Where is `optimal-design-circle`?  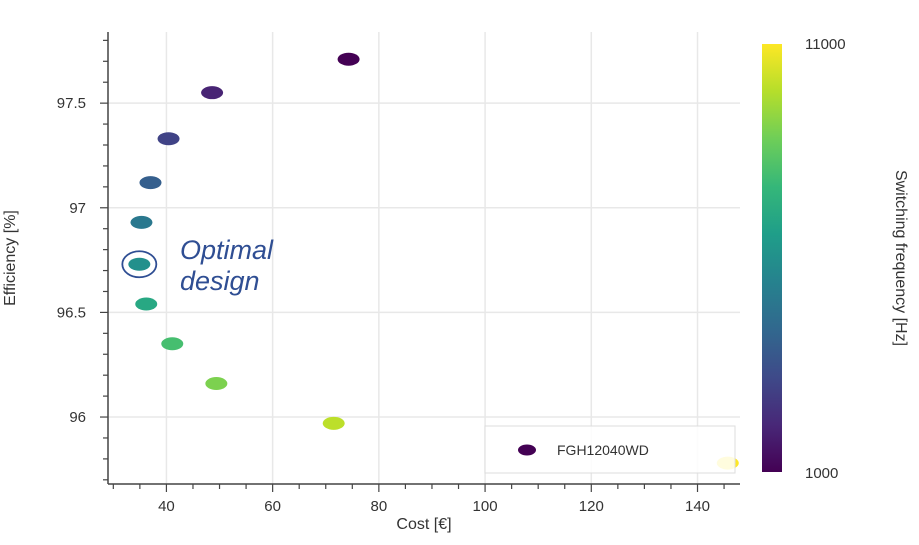
optimal-design-circle is located at coordinates (139, 264).